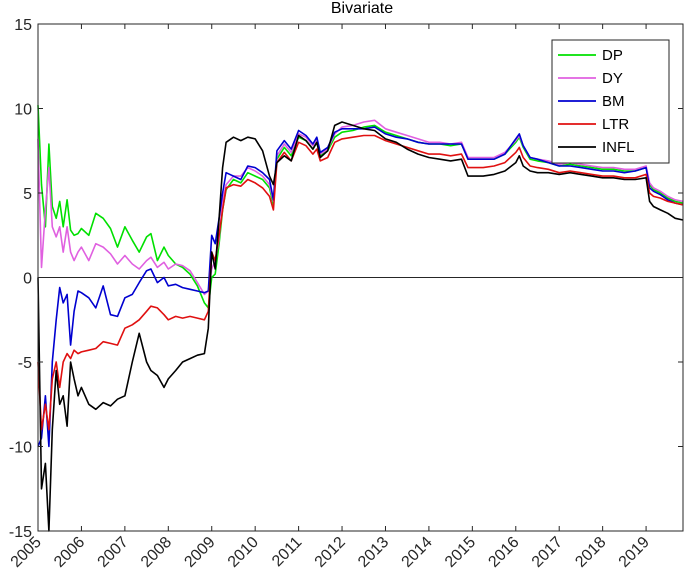  Describe the element at coordinates (417, 552) in the screenshot. I see `x-tick-label: 2014` at that location.